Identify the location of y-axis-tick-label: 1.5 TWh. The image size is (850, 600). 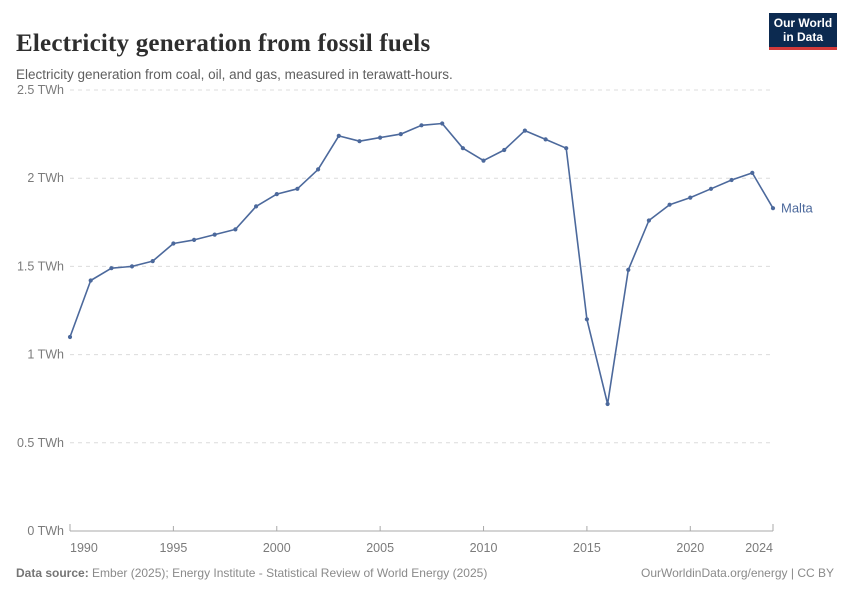
(40, 266).